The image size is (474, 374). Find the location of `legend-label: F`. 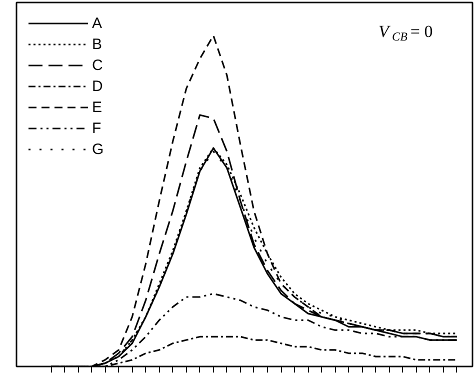

legend-label: F is located at coordinates (97, 128).